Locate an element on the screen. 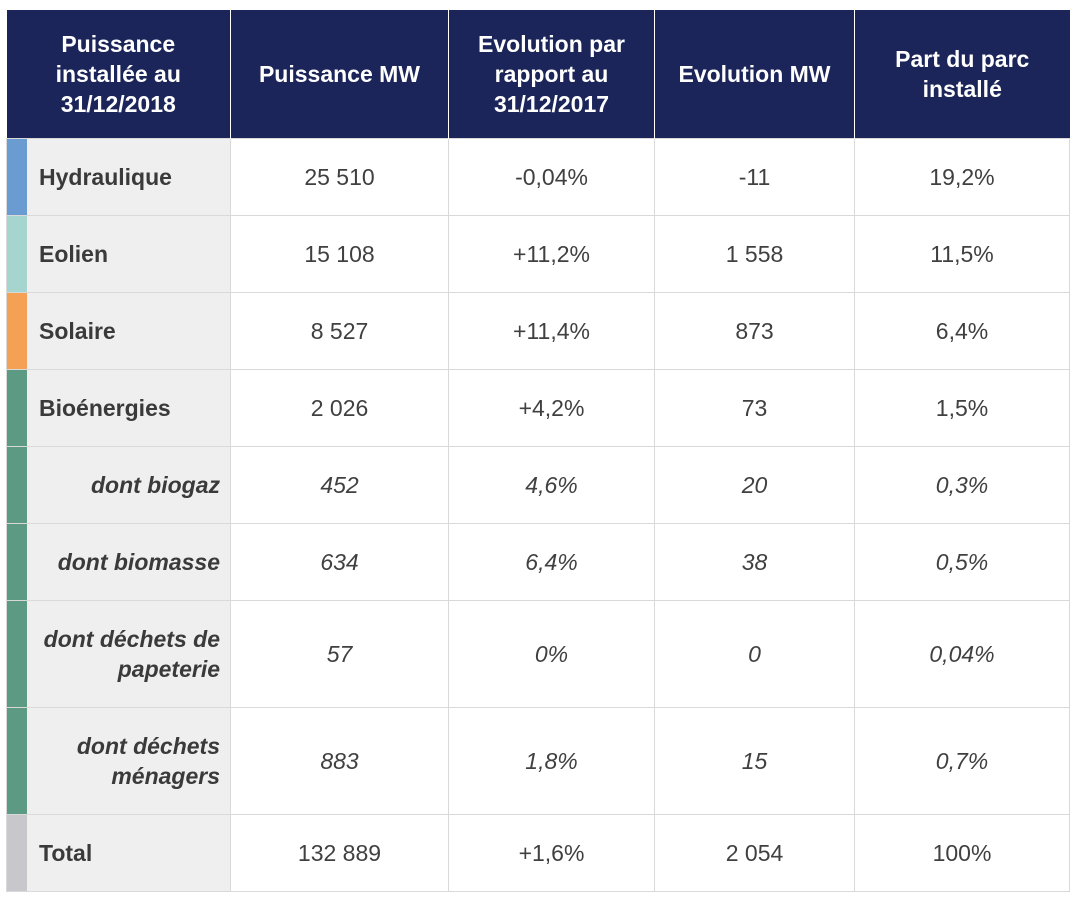 The width and height of the screenshot is (1080, 906). cell-evolution-mw: 15 is located at coordinates (754, 761).